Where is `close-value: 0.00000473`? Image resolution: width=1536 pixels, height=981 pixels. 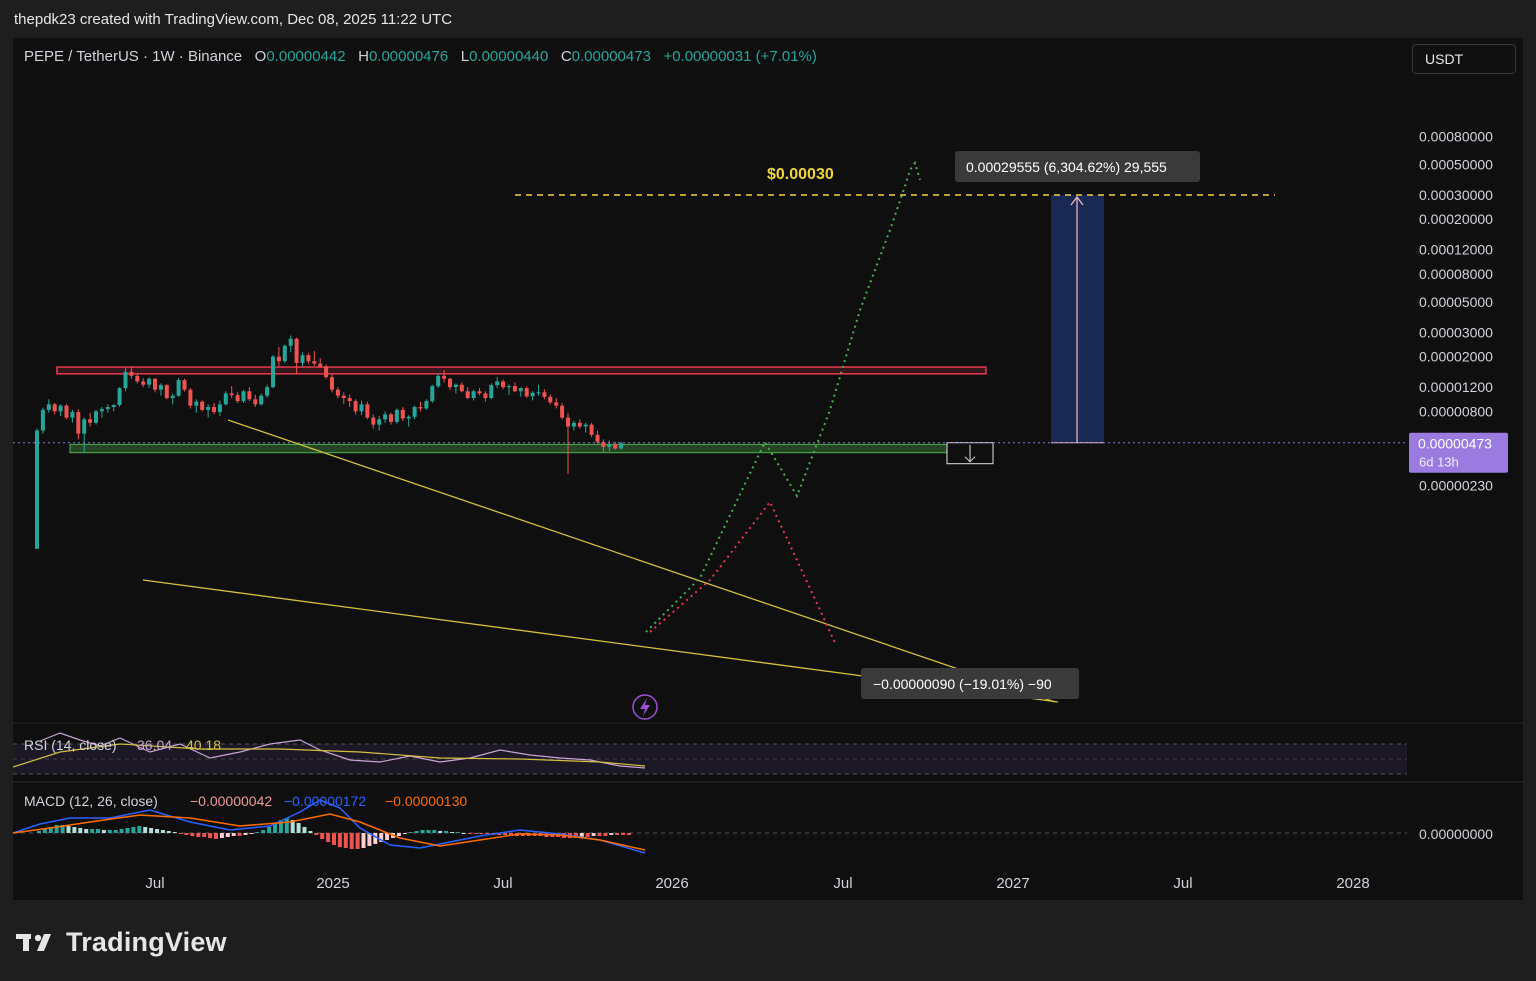
close-value: 0.00000473 is located at coordinates (611, 56).